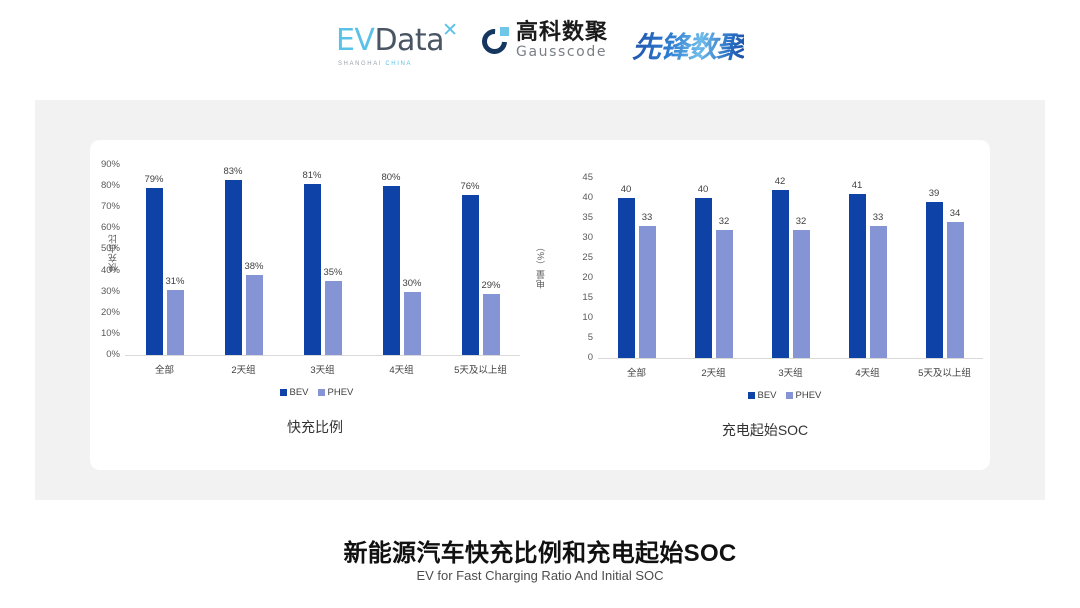 The height and width of the screenshot is (608, 1080). I want to click on gausscode-wordmark: 高科数聚 Gausscode, so click(562, 40).